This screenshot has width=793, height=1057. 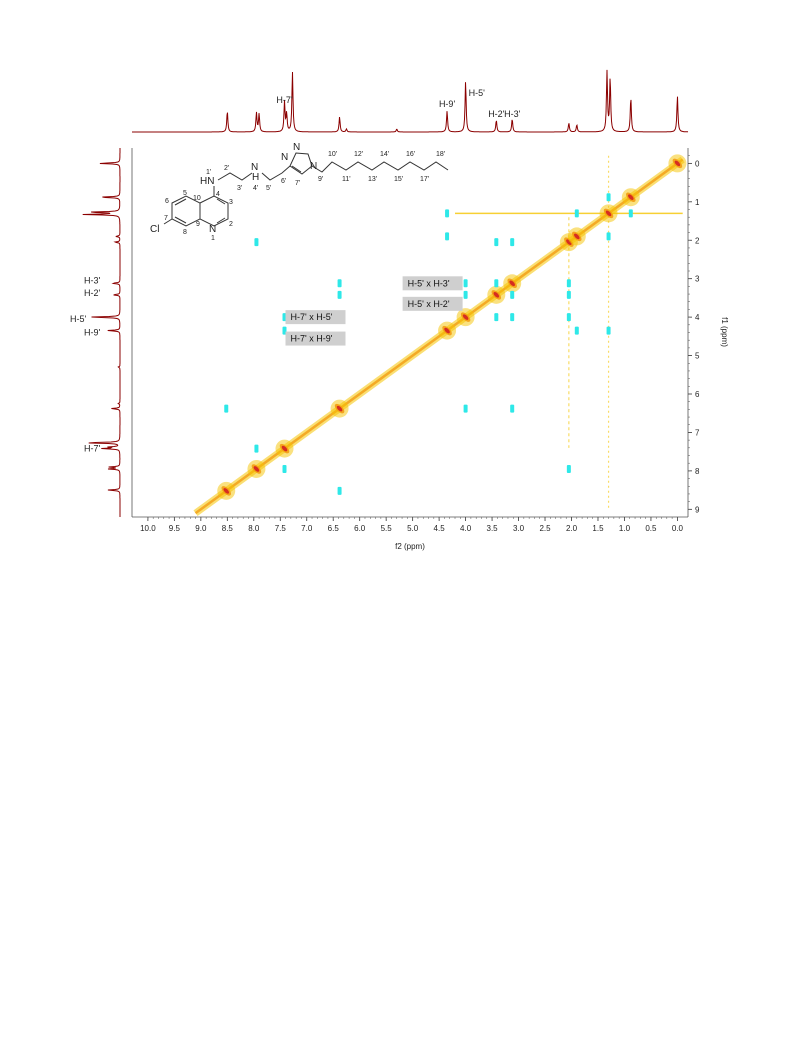 What do you see at coordinates (466, 528) in the screenshot?
I see `x-tick-label: 4.0` at bounding box center [466, 528].